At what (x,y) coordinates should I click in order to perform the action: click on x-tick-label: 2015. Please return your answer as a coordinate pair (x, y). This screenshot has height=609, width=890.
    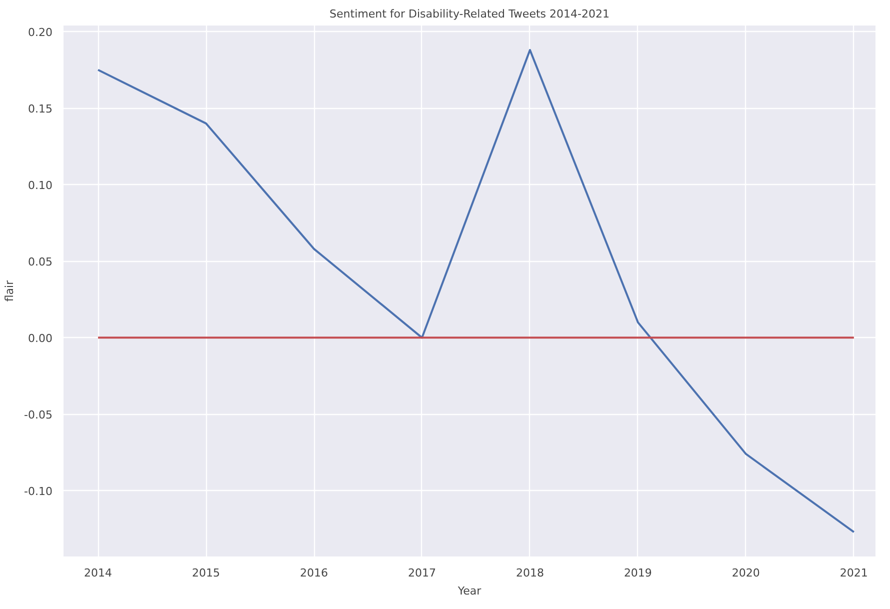
    Looking at the image, I should click on (206, 573).